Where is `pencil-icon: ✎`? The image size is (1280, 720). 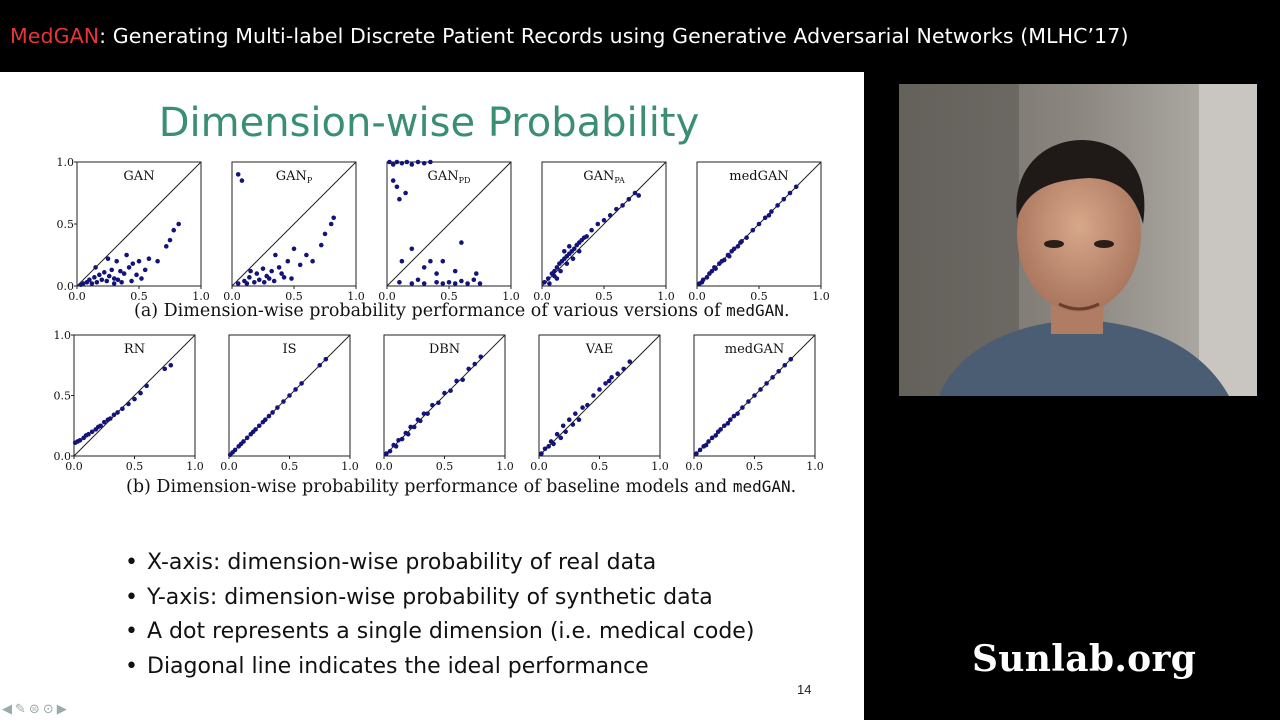
pencil-icon: ✎ is located at coordinates (20, 709).